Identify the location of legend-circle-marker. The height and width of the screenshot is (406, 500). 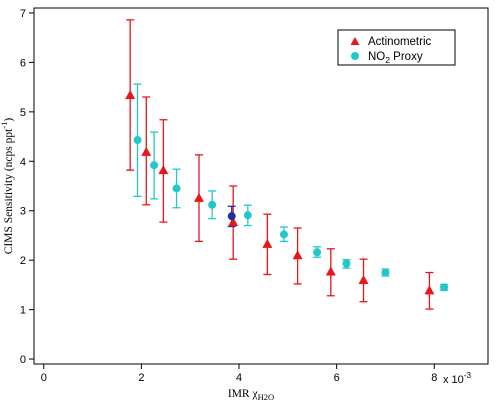
(355, 56).